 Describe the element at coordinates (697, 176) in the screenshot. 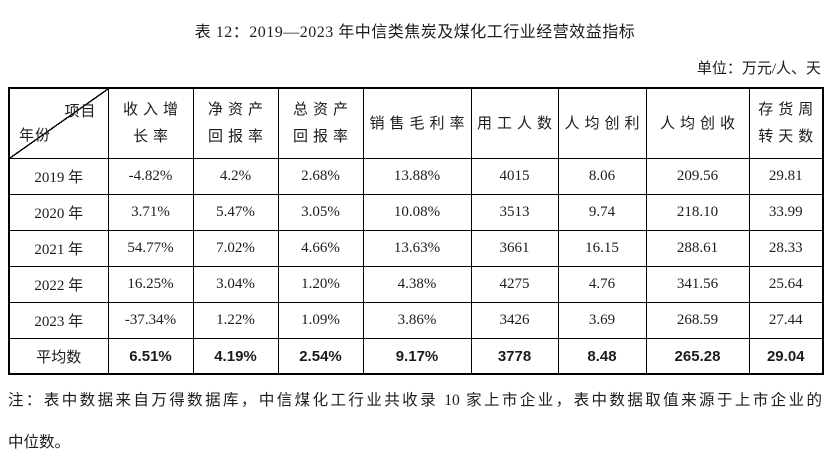

I see `table-cell: 209.56` at that location.